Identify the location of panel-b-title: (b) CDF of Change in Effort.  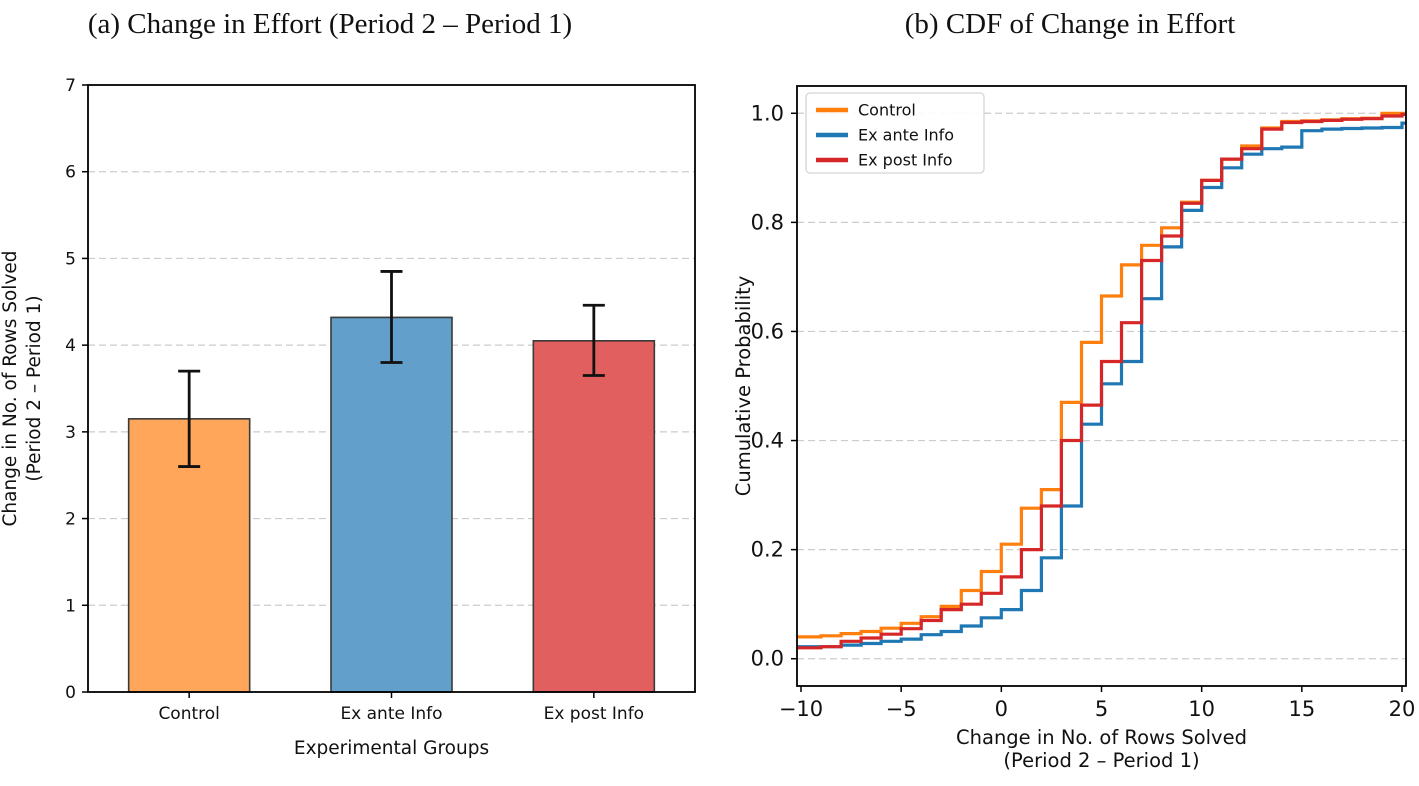
(1070, 24).